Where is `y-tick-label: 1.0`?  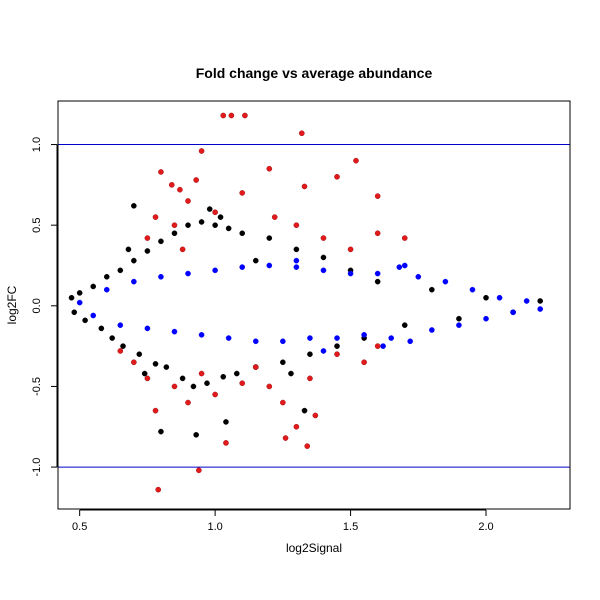 y-tick-label: 1.0 is located at coordinates (37, 144).